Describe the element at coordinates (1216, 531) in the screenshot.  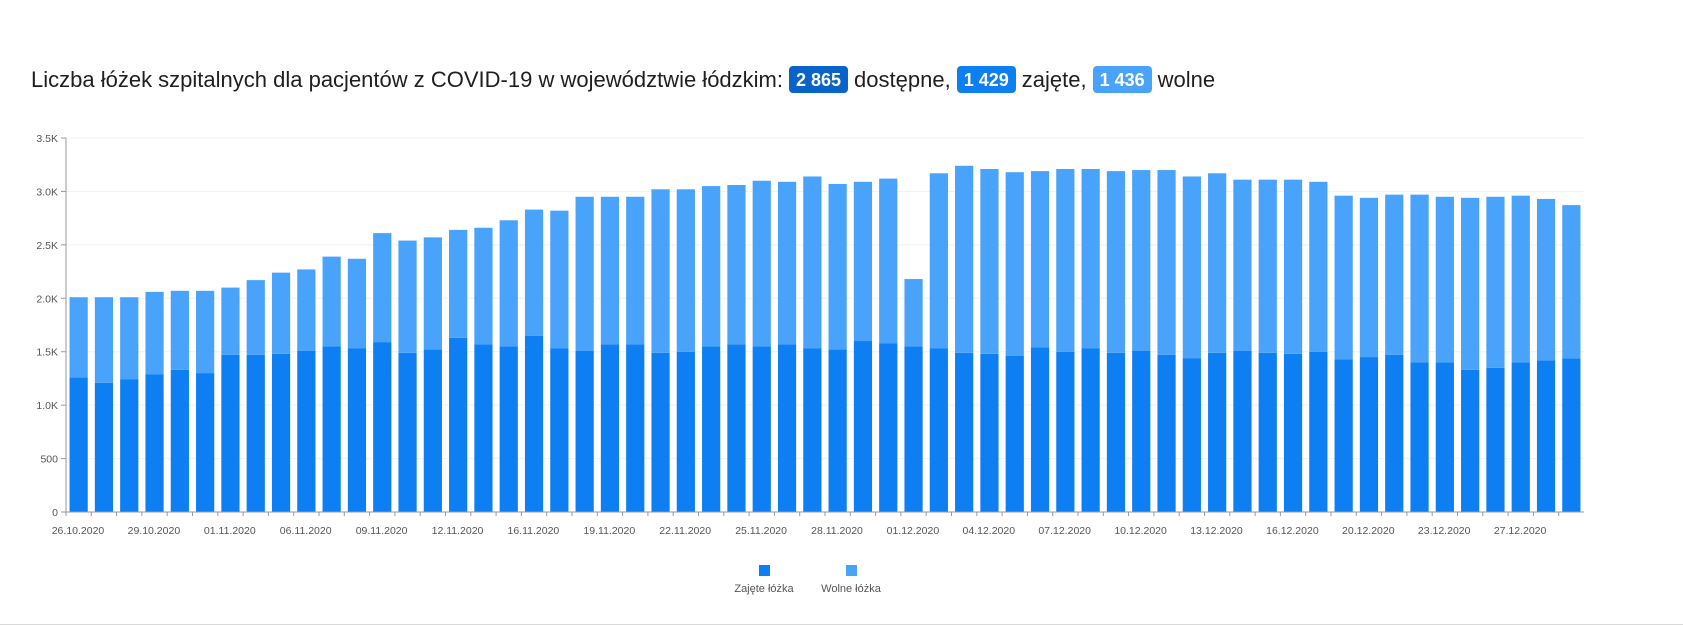
I see `x-tick-label: 13.12.2020` at that location.